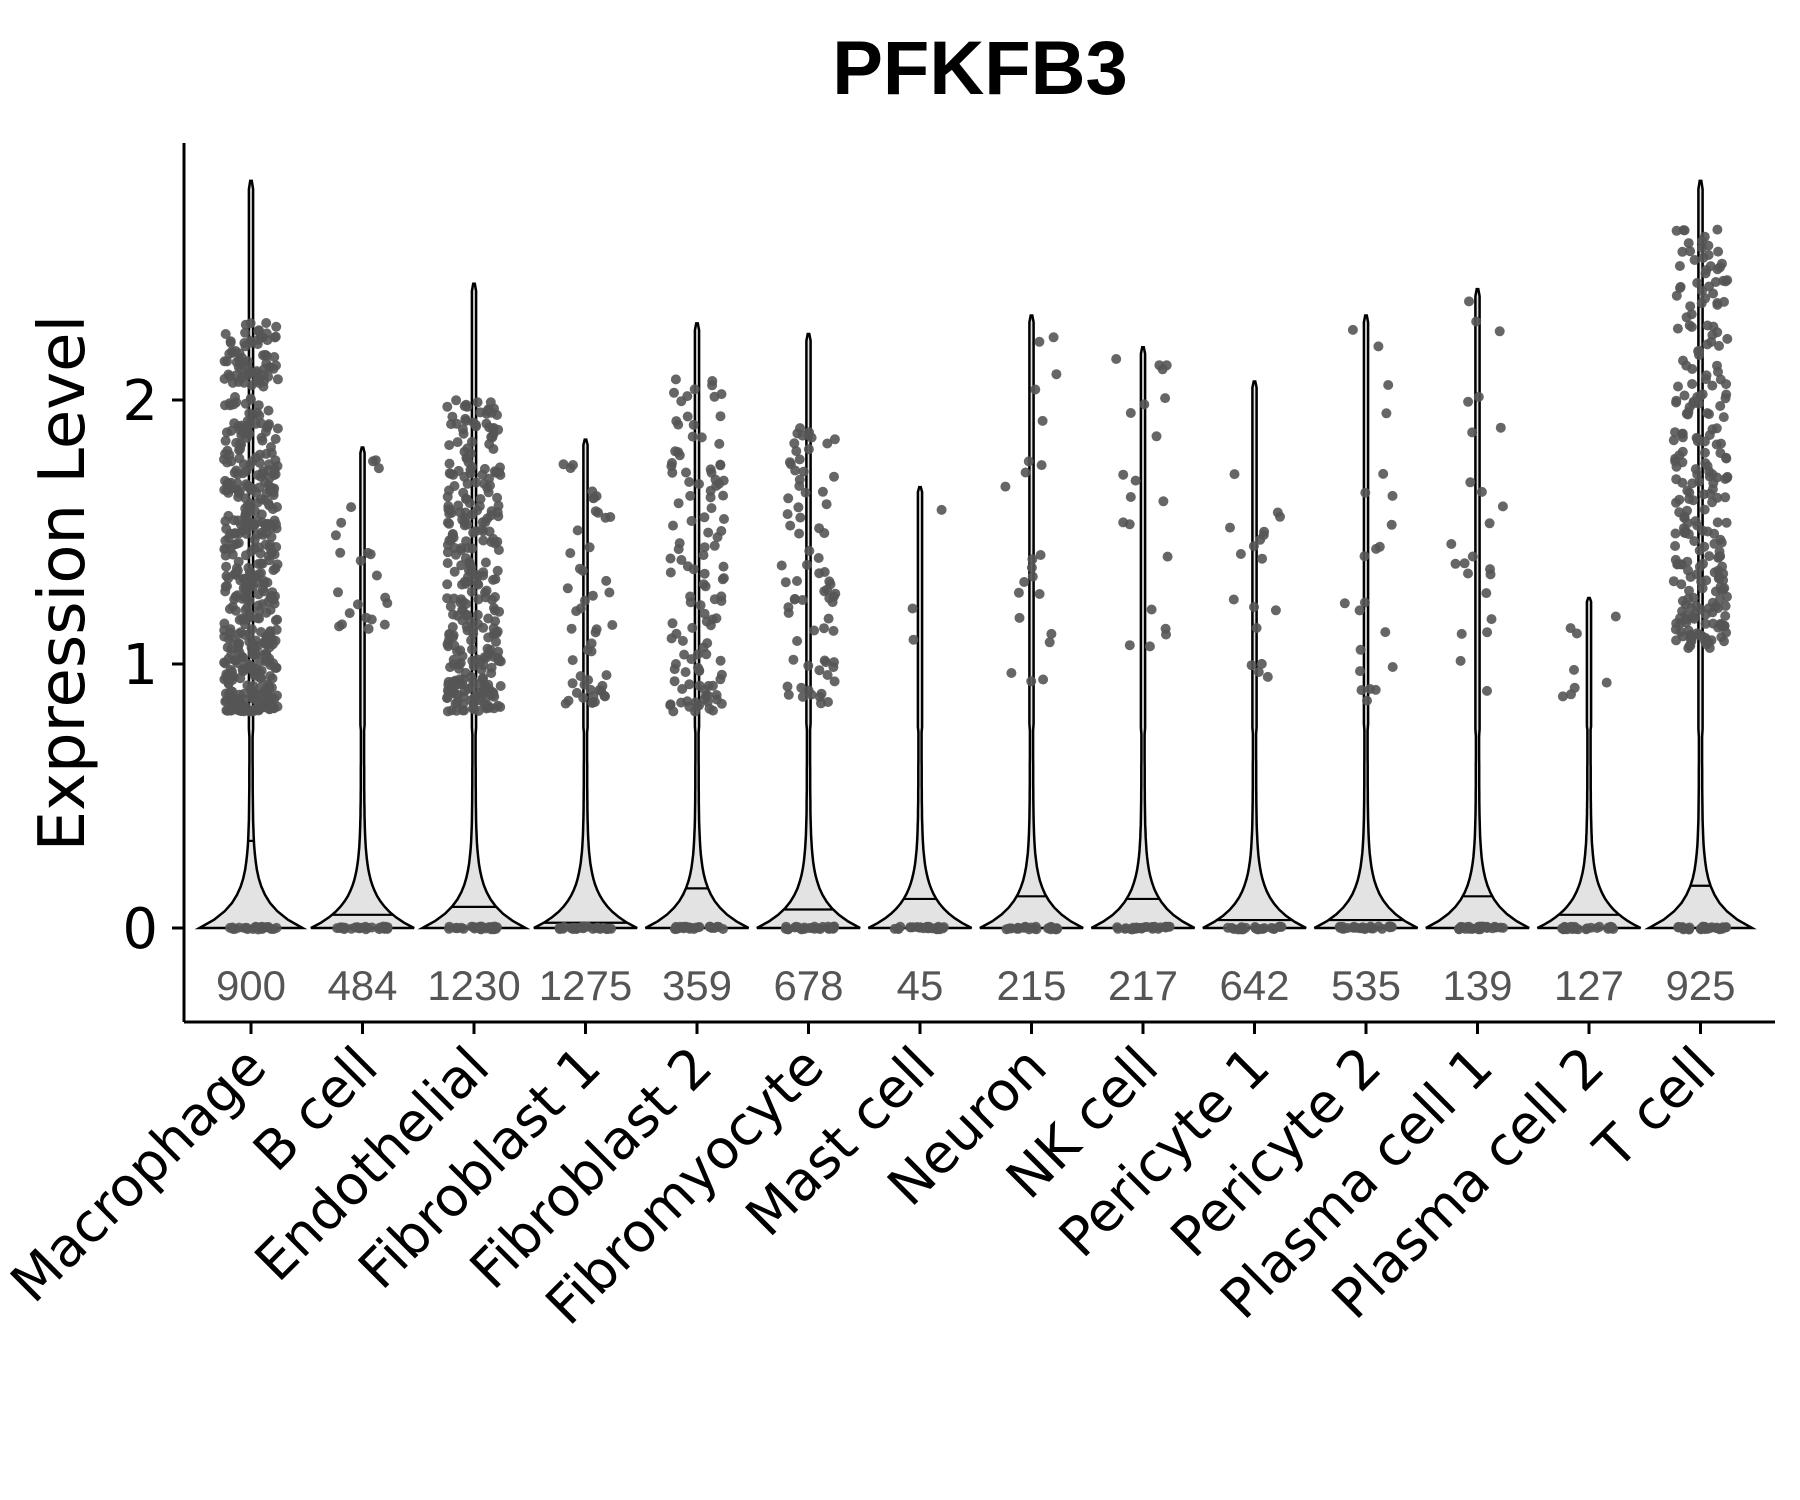  I want to click on violin-group, so click(251, 557).